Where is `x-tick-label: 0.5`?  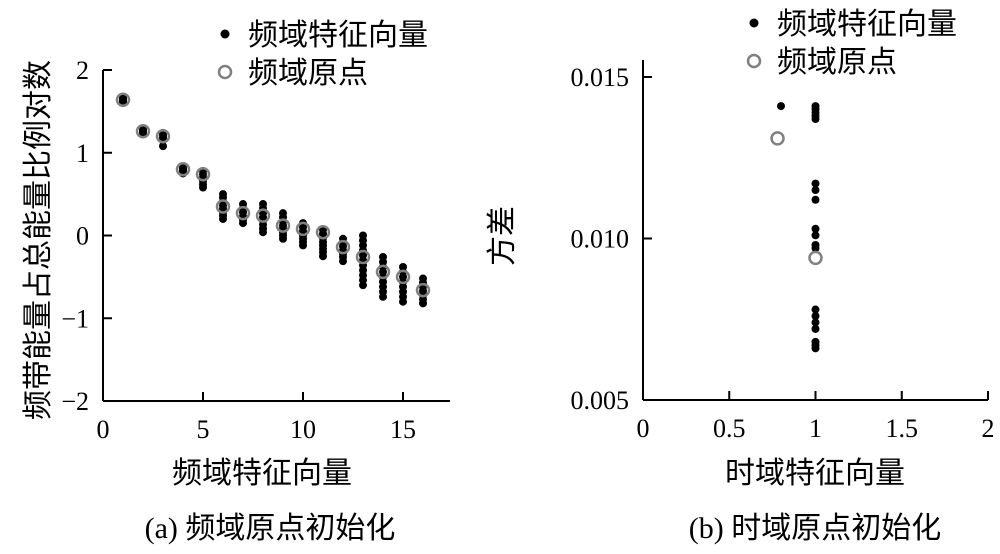
x-tick-label: 0.5 is located at coordinates (729, 428).